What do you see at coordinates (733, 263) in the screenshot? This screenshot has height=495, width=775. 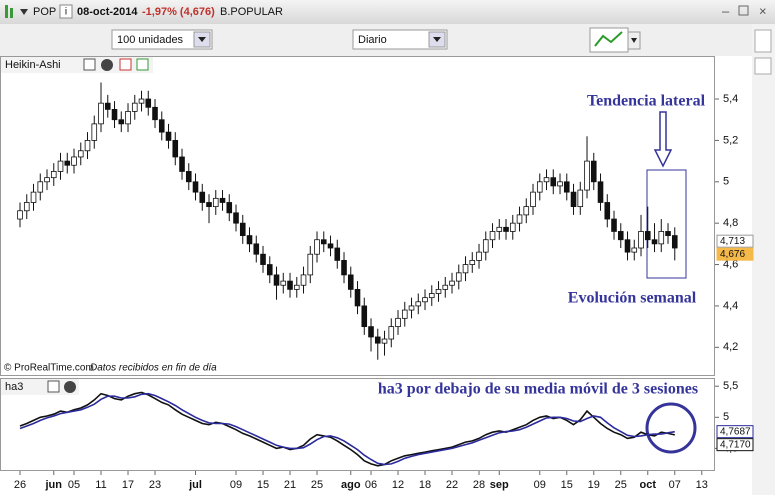 I see `price-axis` at bounding box center [733, 263].